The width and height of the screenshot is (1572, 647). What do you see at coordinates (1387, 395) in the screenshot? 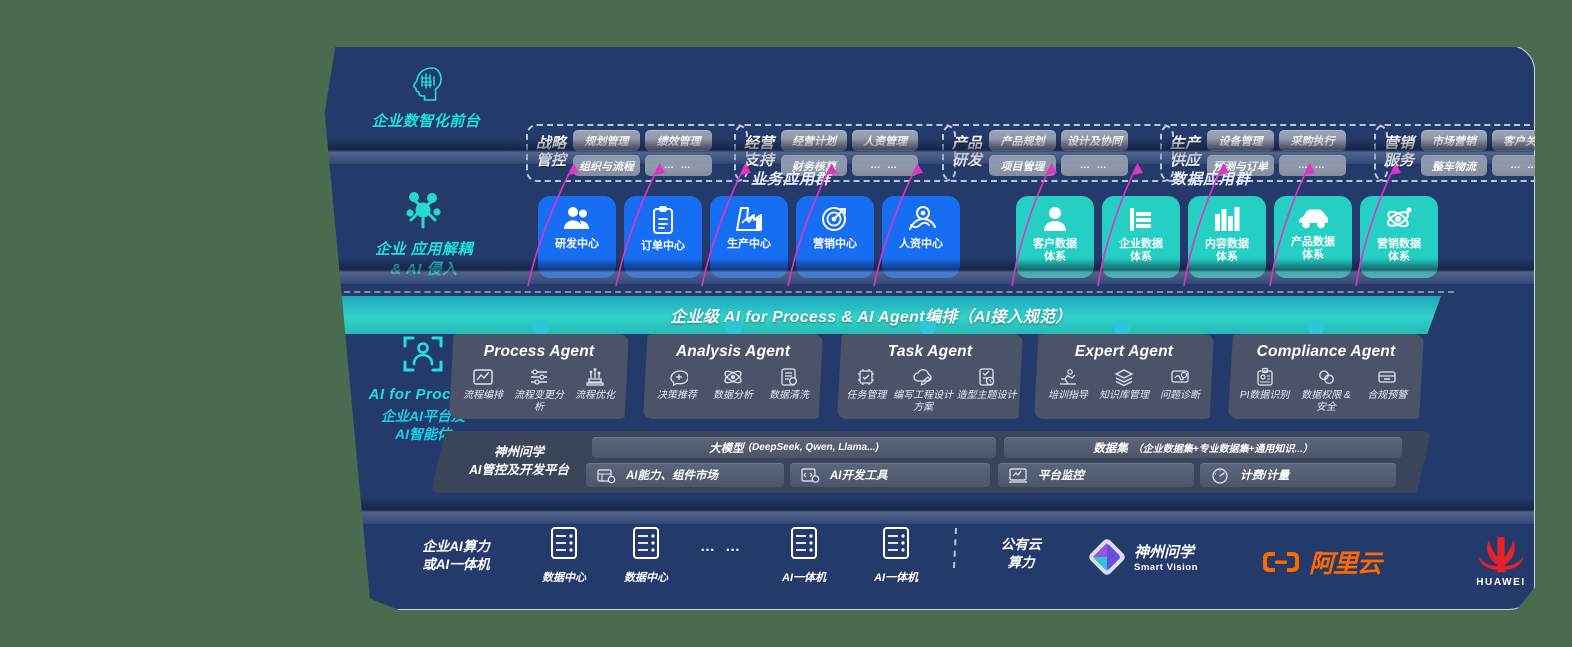
I see `agent-item-label: 合规预警` at bounding box center [1387, 395].